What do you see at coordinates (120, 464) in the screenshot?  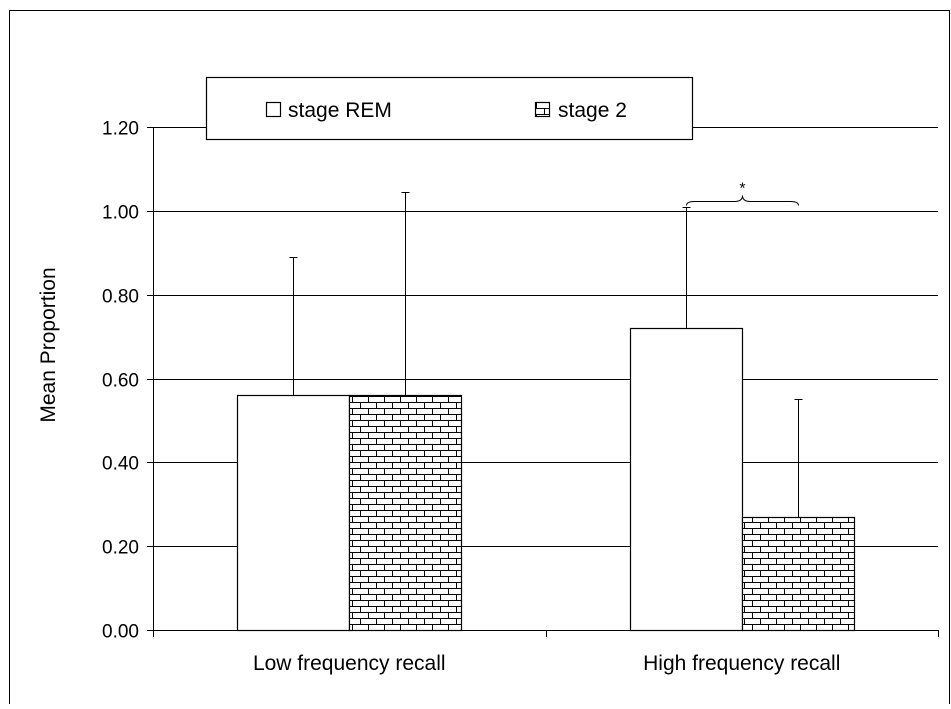 I see `y-tick-label: 0.40` at bounding box center [120, 464].